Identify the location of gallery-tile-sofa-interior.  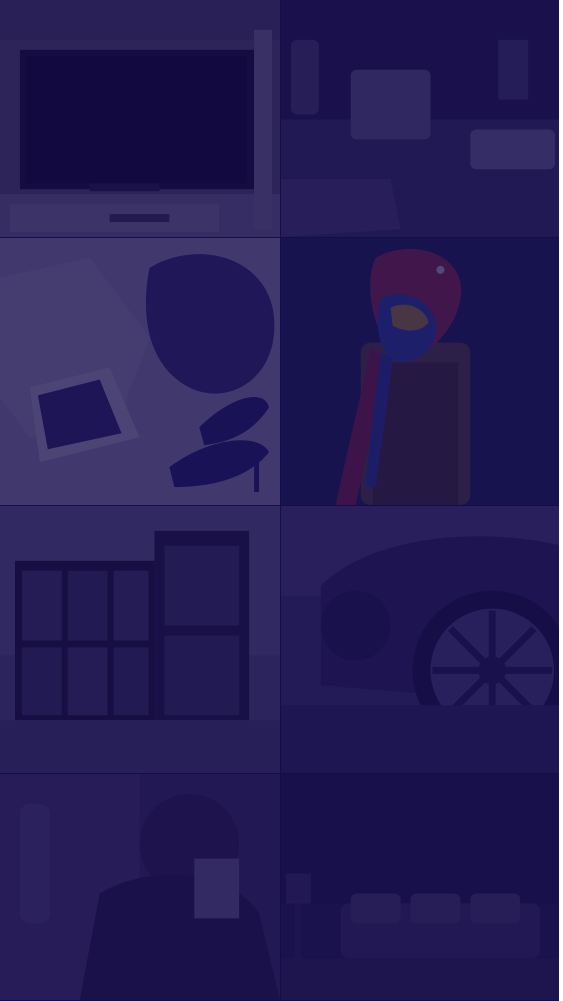
(422, 887).